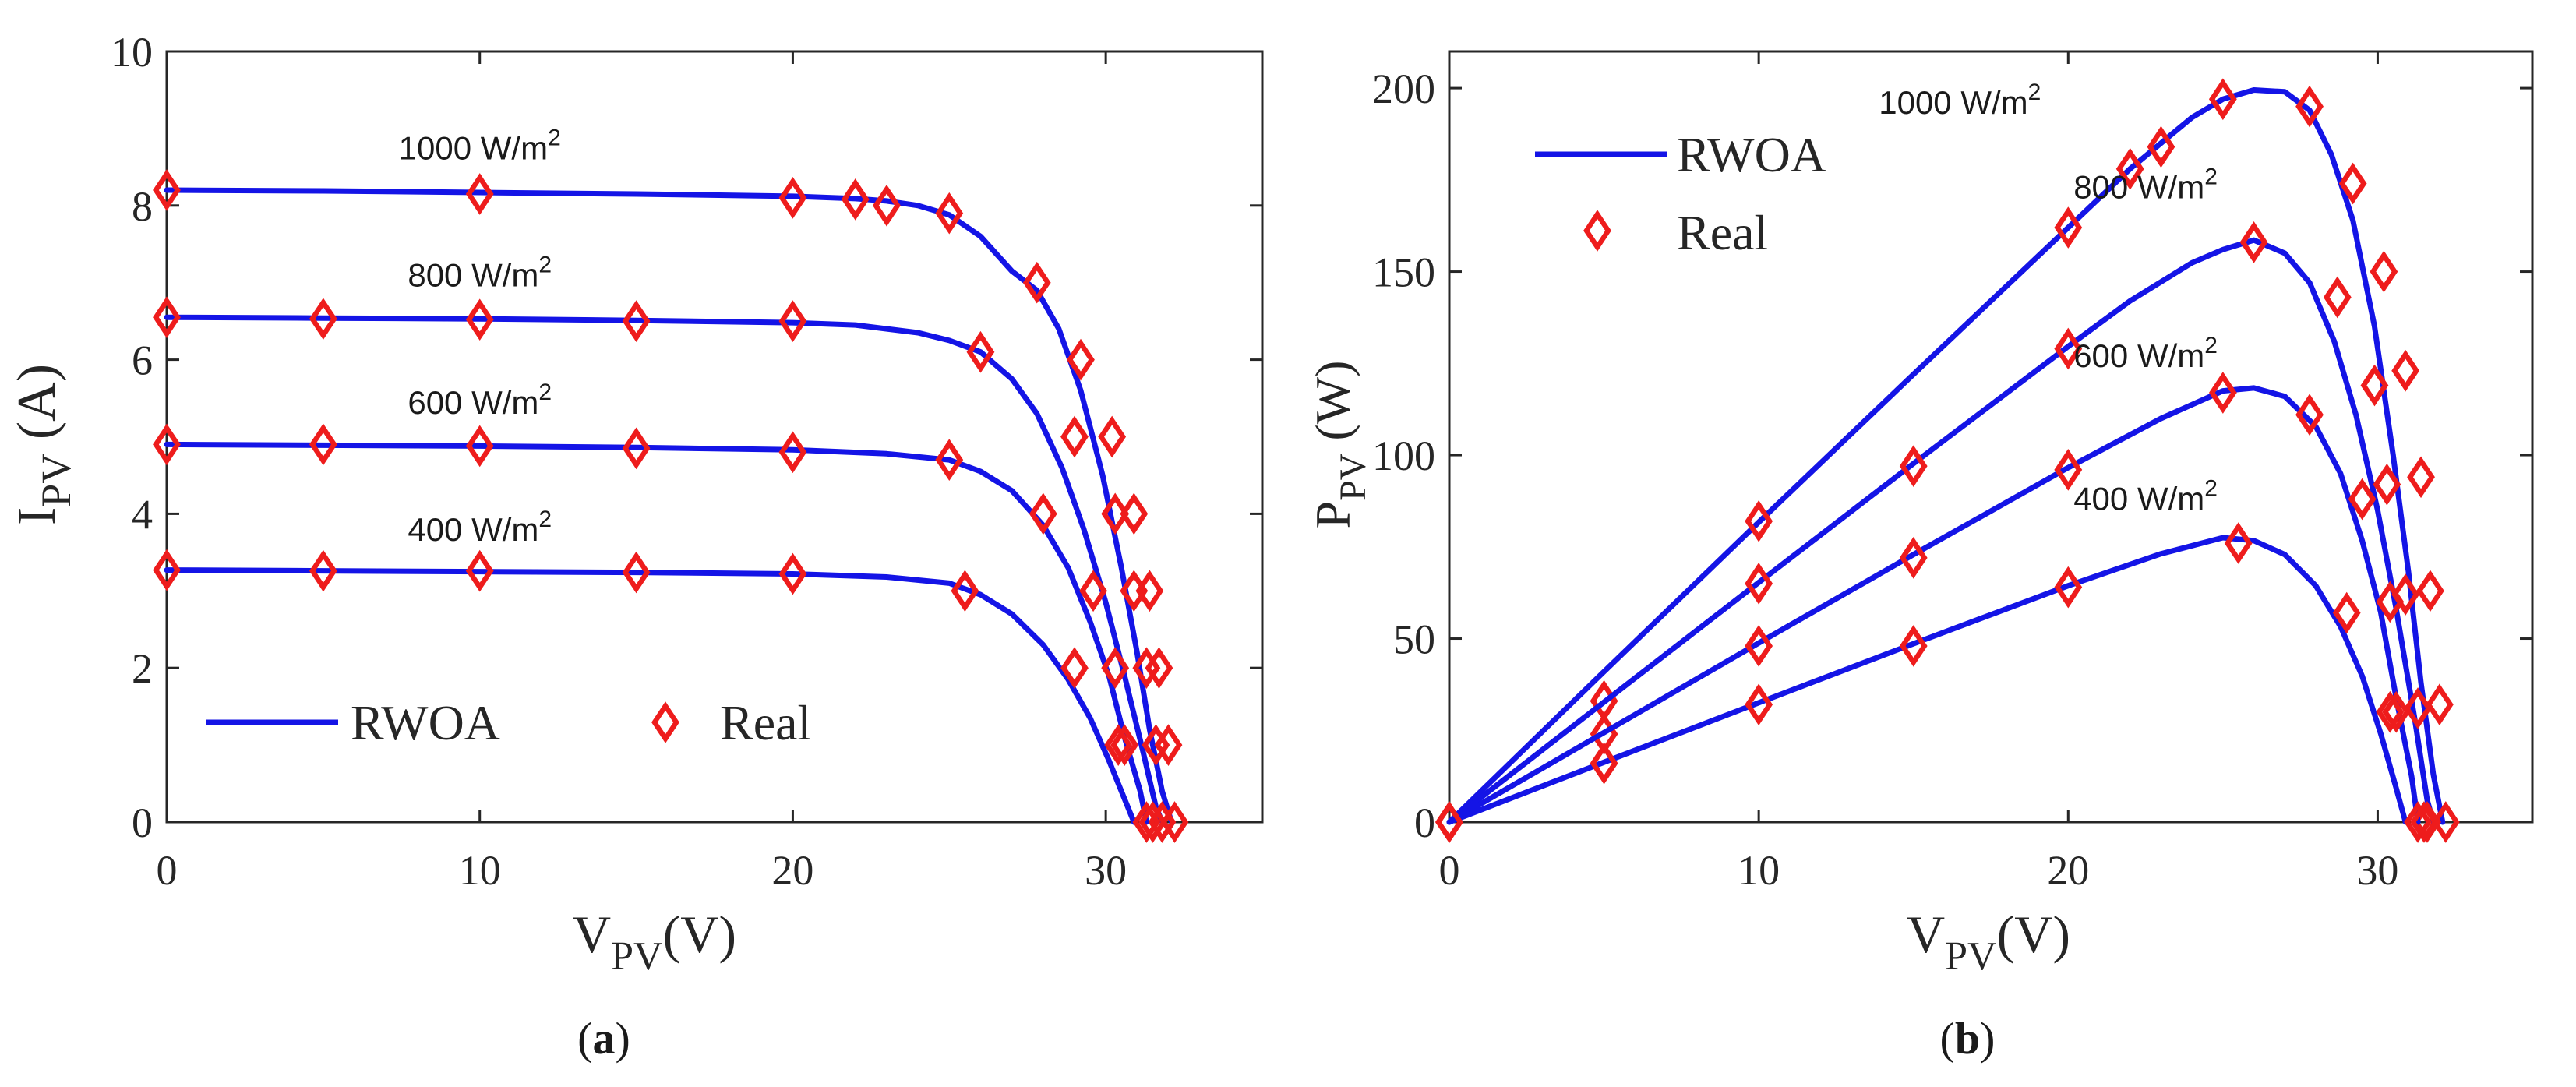 The width and height of the screenshot is (2576, 1087). I want to click on series-label: 1000 W/m2, so click(1960, 100).